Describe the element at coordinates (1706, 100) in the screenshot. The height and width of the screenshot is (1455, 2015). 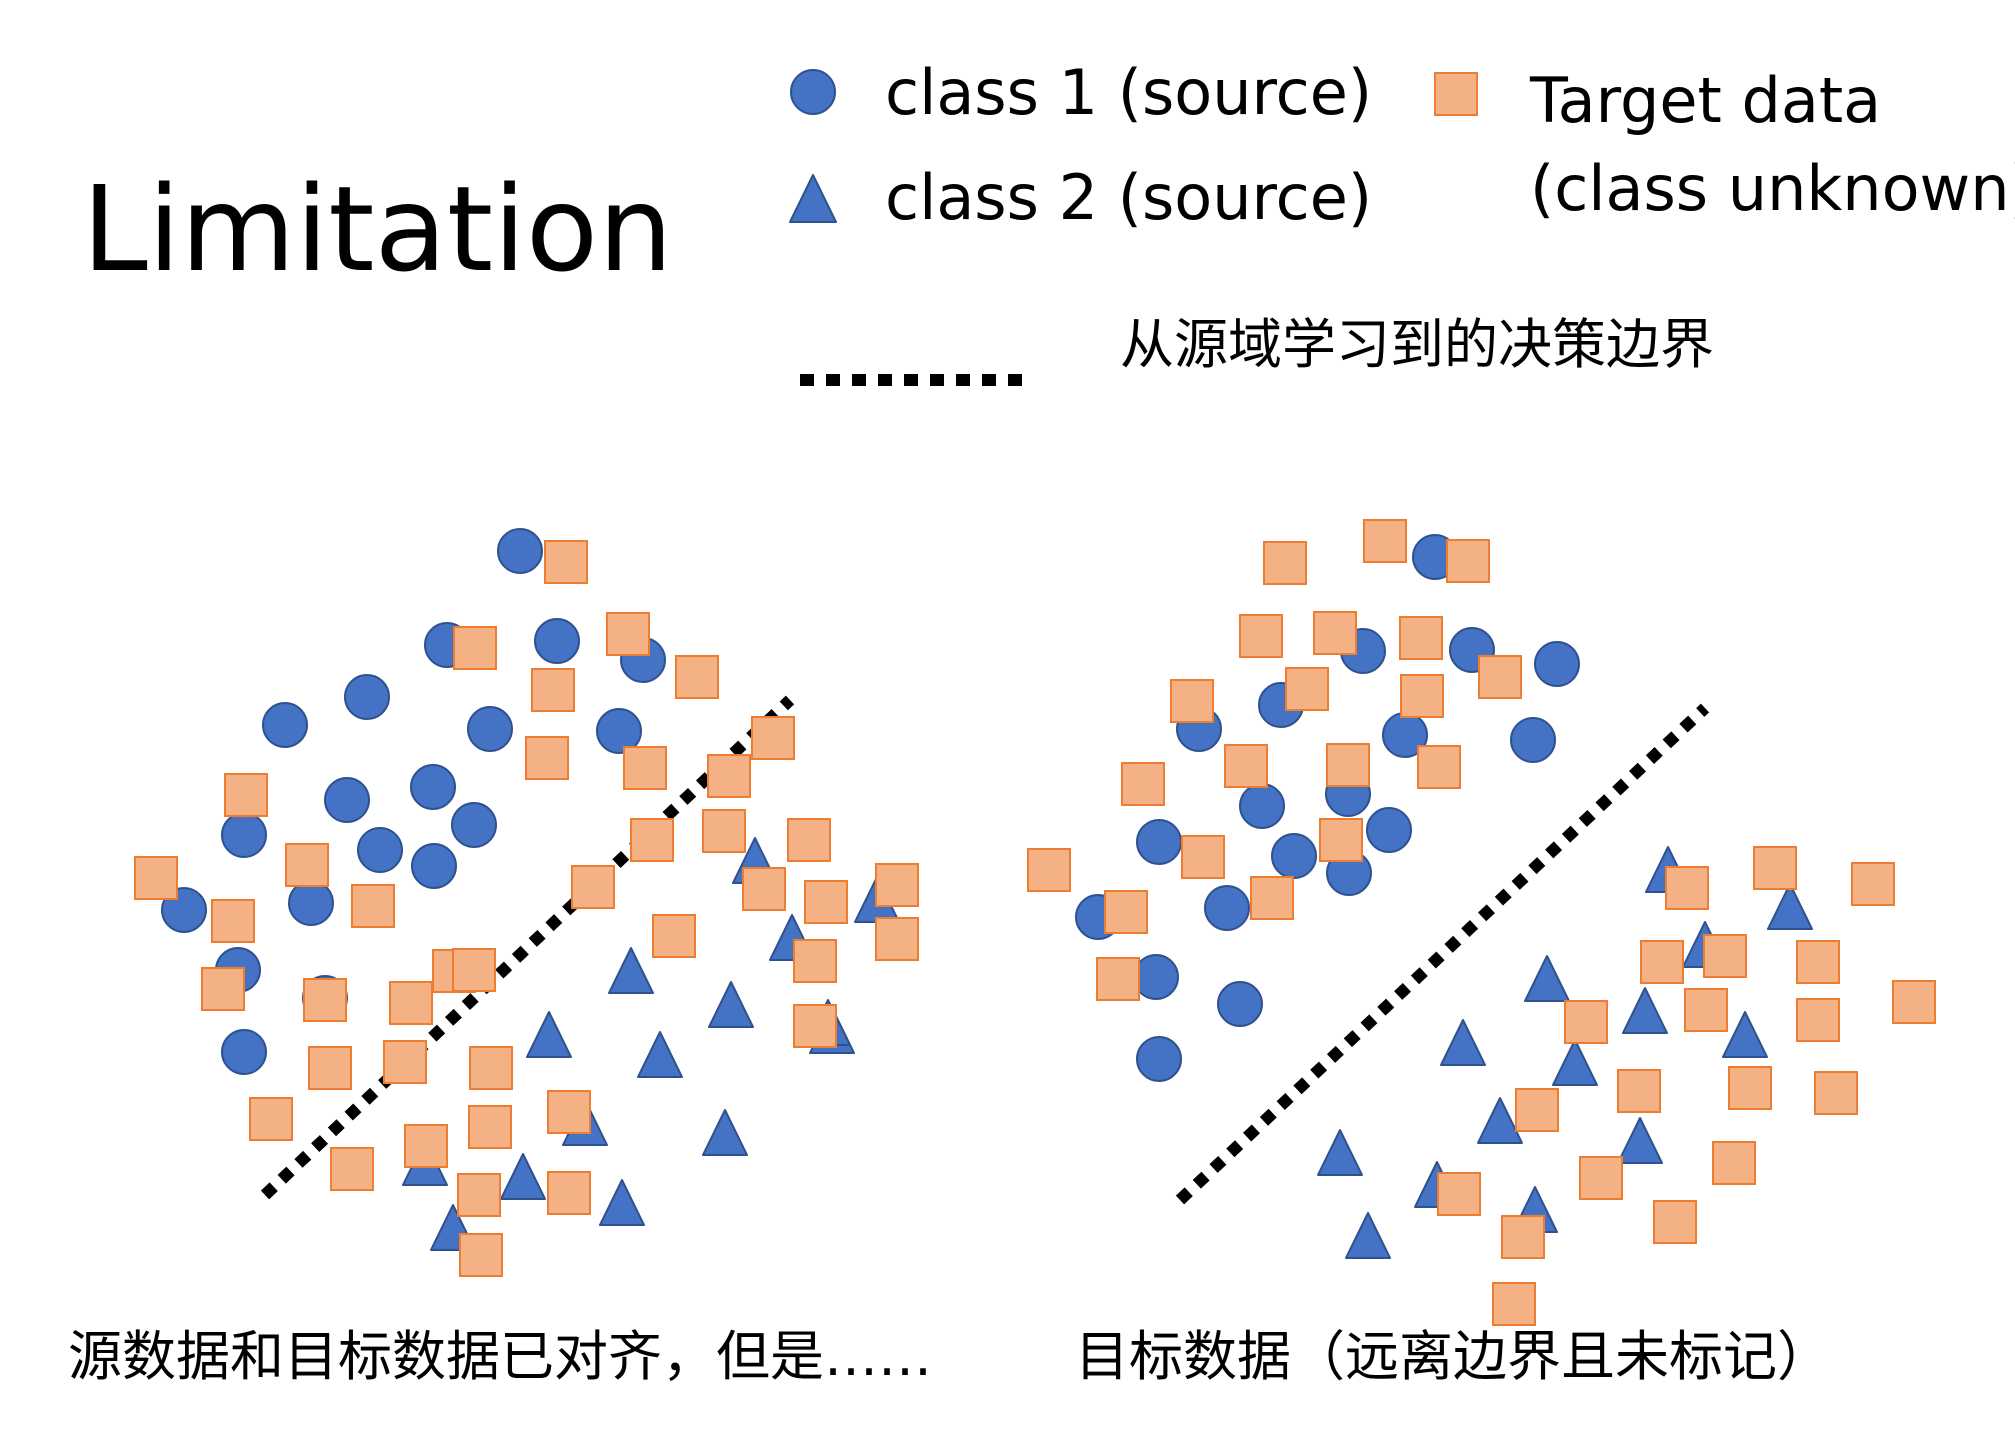
I see `legend-target-label-line1: Target data` at that location.